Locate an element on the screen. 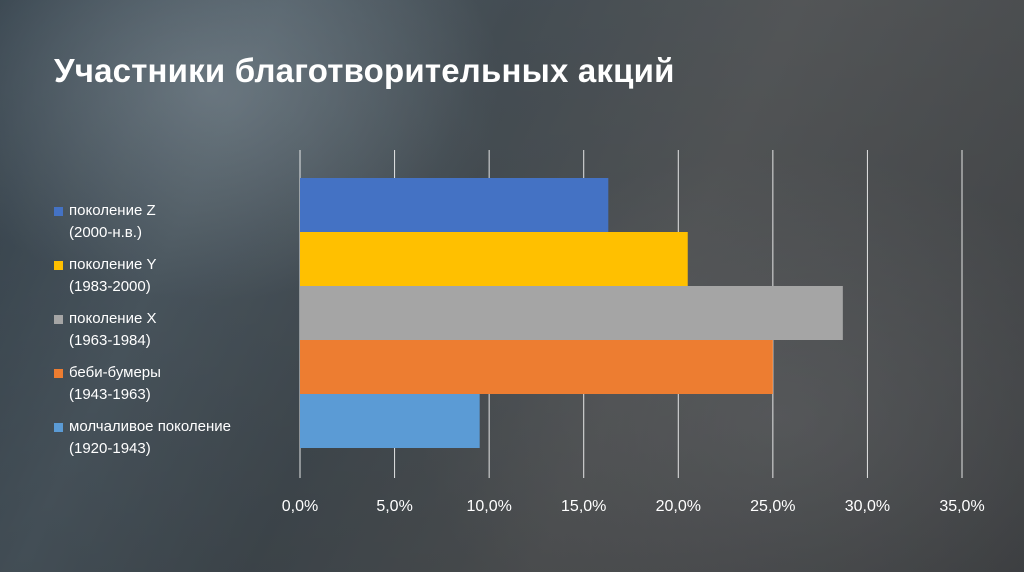 The width and height of the screenshot is (1024, 572). legend-label-years: (1920-1943) is located at coordinates (110, 448).